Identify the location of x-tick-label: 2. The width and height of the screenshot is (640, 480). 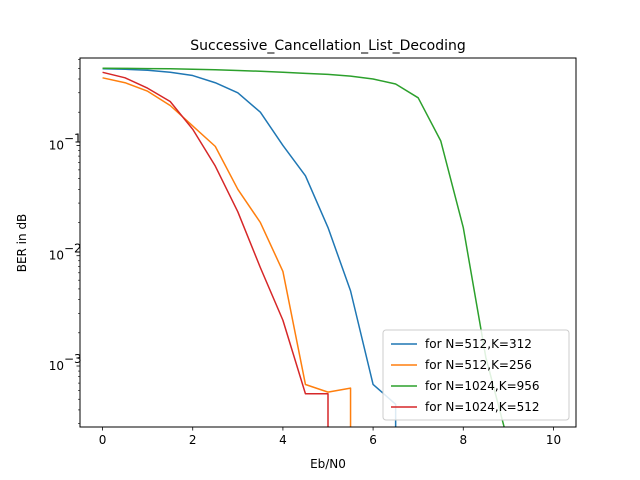
(193, 440).